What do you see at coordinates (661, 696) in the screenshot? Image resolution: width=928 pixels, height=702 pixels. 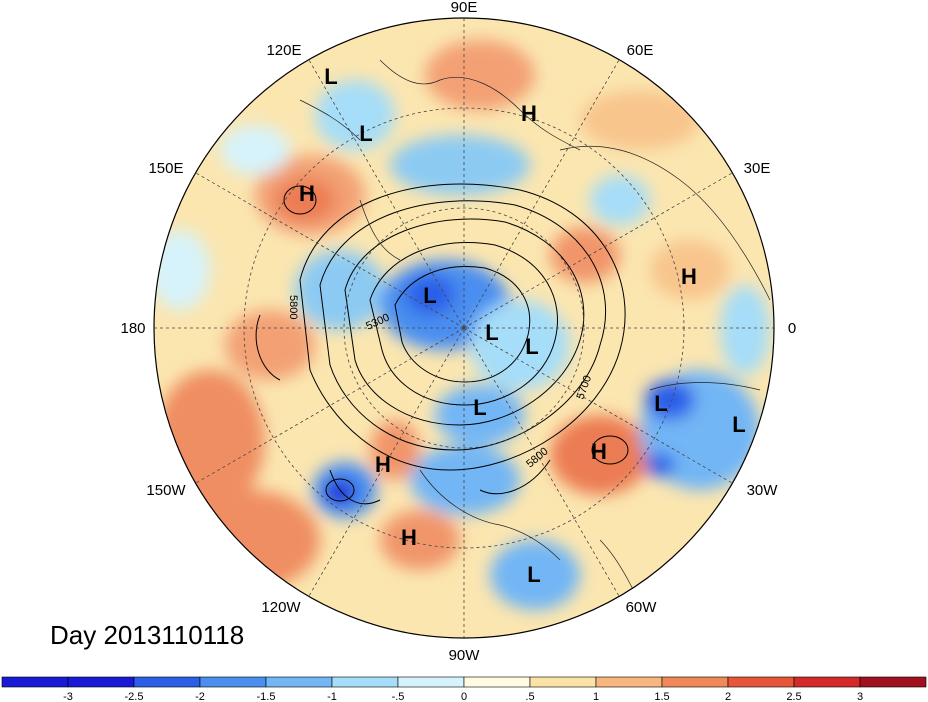 I see `colorbar-tick-label: 1.5` at bounding box center [661, 696].